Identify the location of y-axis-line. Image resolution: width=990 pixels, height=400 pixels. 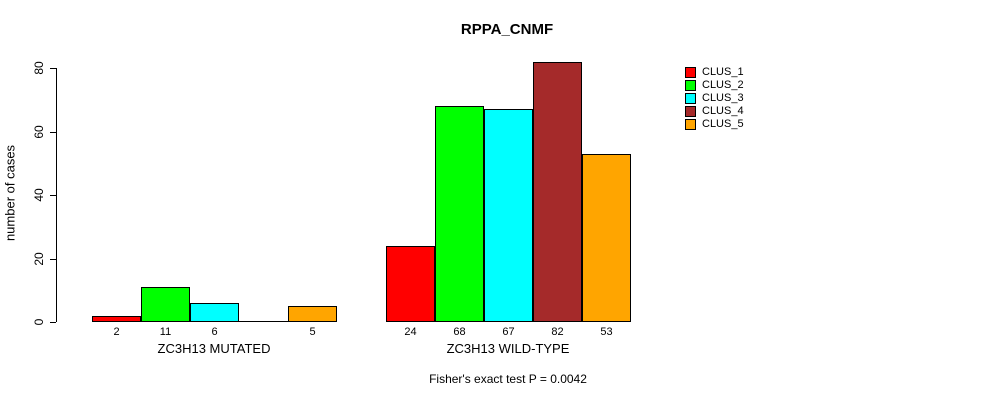
(56, 195).